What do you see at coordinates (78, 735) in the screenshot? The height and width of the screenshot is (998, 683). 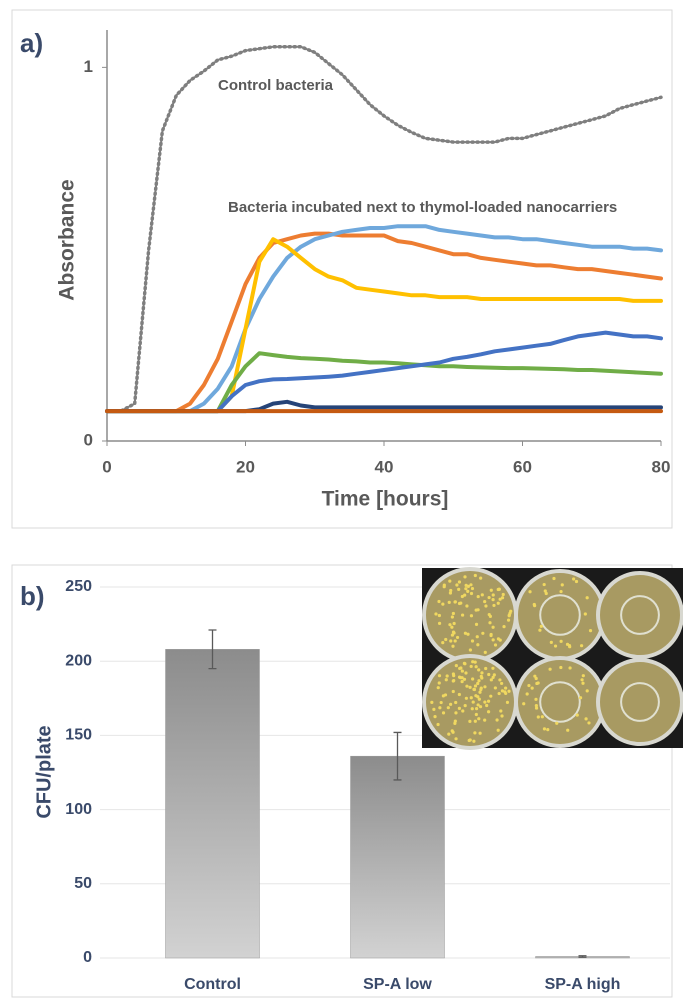 I see `y-tick-label: 150` at bounding box center [78, 735].